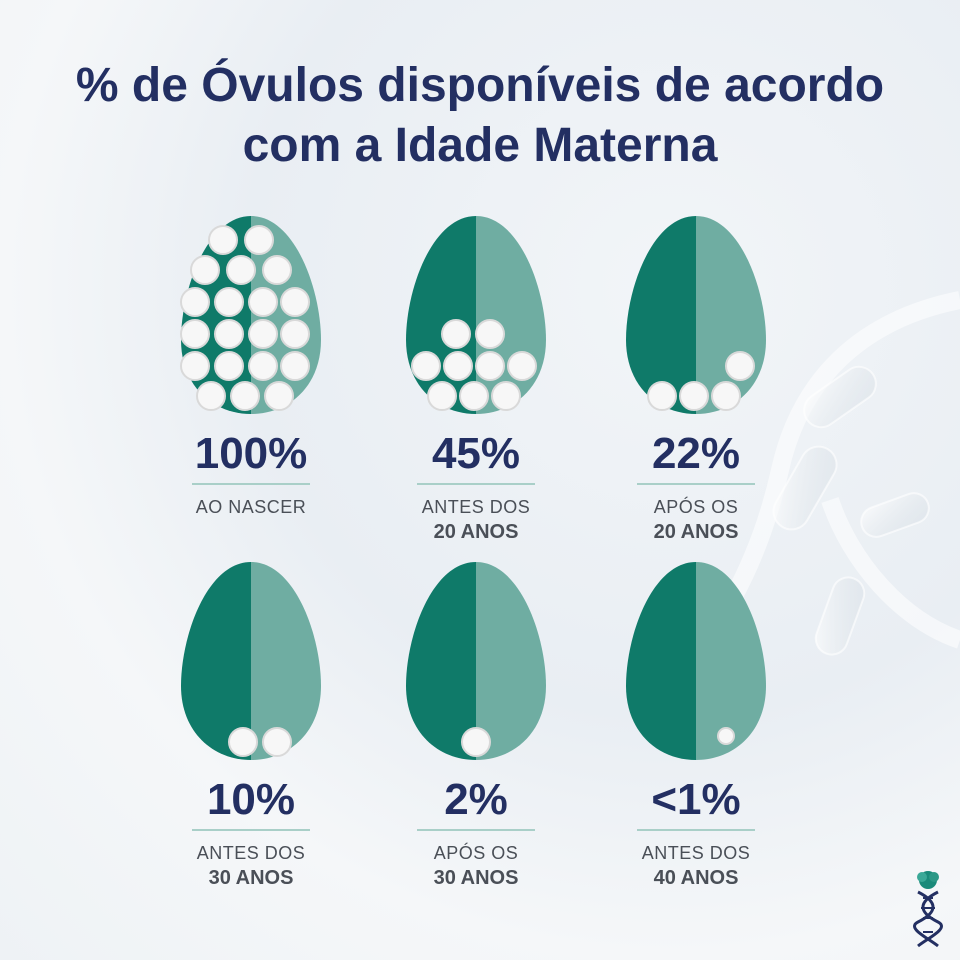 This screenshot has width=960, height=960. What do you see at coordinates (251, 507) in the screenshot?
I see `caption-line1: AO NASCER` at bounding box center [251, 507].